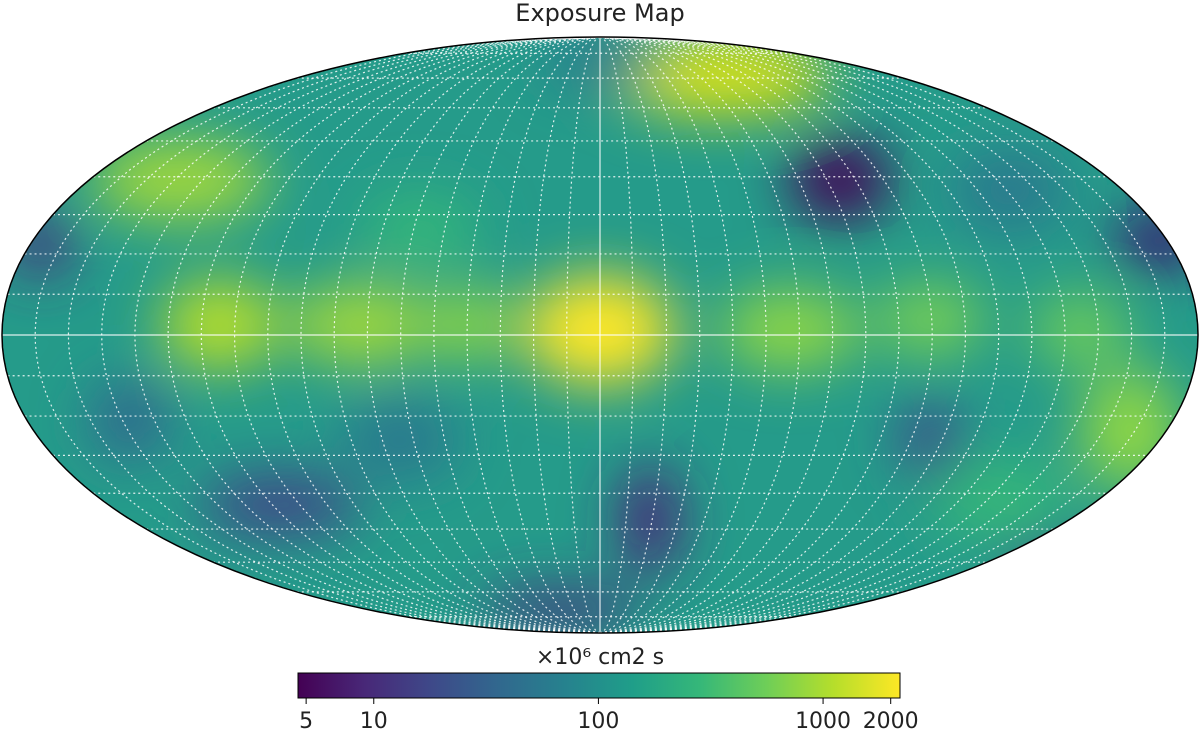 The image size is (1200, 735). Describe the element at coordinates (598, 721) in the screenshot. I see `colorbar-tick-label: 100` at that location.